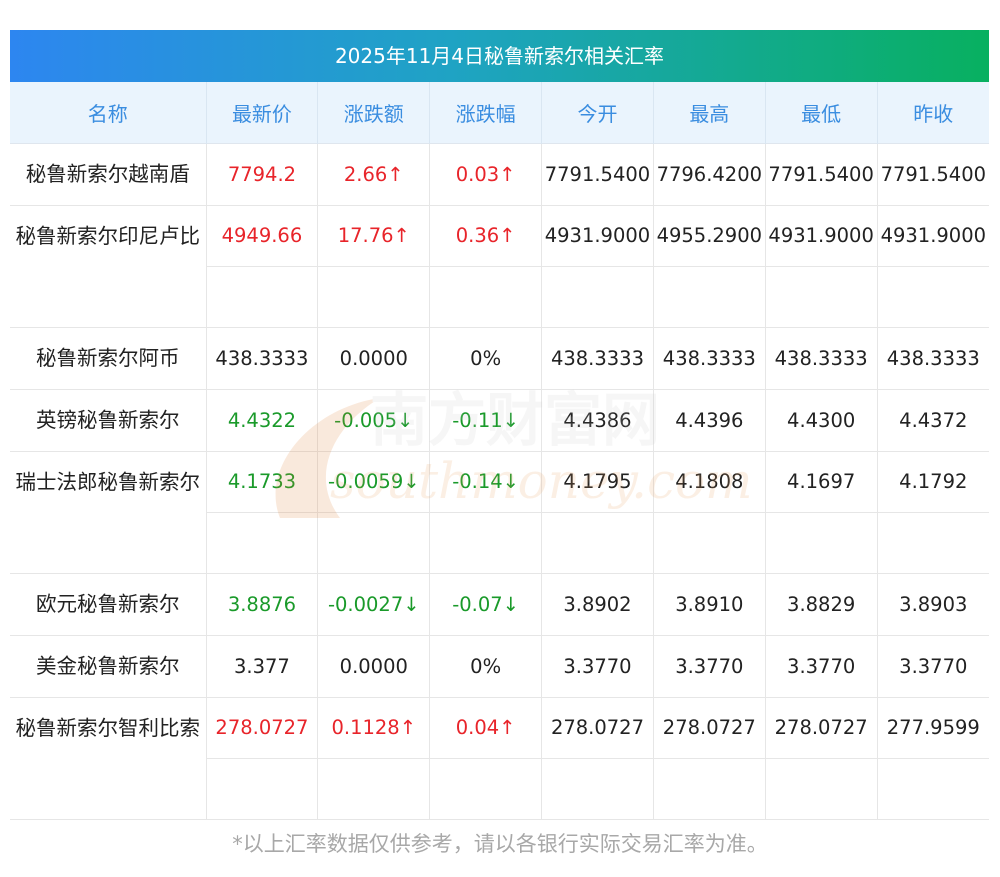 The height and width of the screenshot is (877, 1000). What do you see at coordinates (262, 758) in the screenshot?
I see `cell-latest: 278.0727` at bounding box center [262, 758].